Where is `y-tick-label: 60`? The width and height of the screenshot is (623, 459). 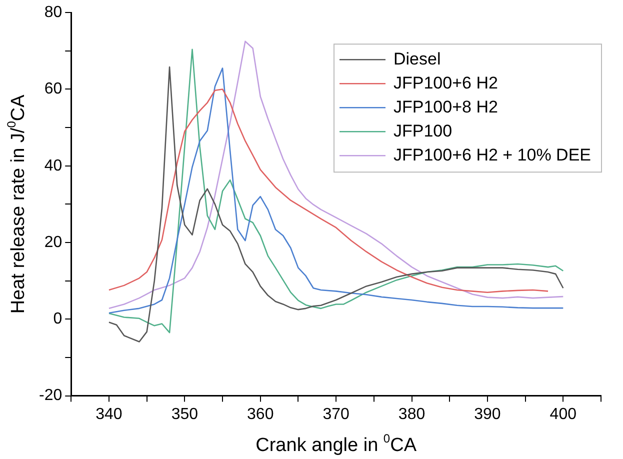 y-tick-label: 60 is located at coordinates (53, 89).